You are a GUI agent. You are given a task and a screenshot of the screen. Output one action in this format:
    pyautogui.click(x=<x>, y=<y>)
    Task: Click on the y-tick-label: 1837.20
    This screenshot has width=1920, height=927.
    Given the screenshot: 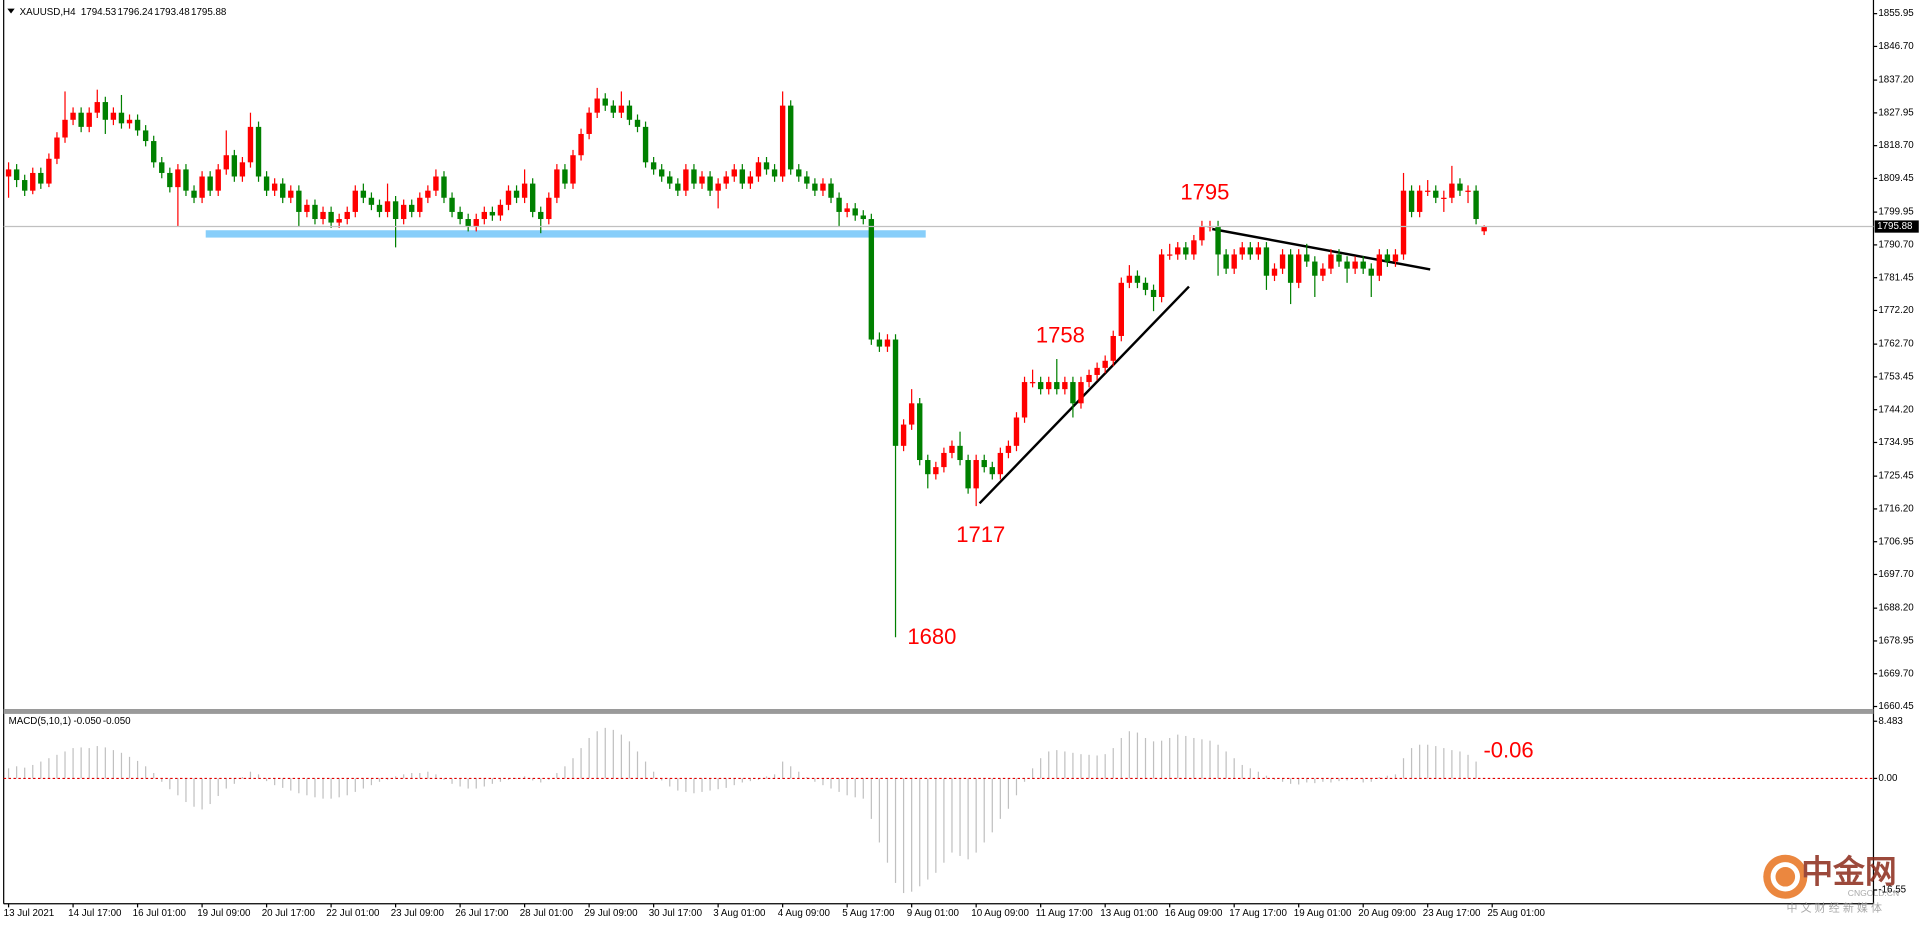 What is the action you would take?
    pyautogui.click(x=1896, y=80)
    